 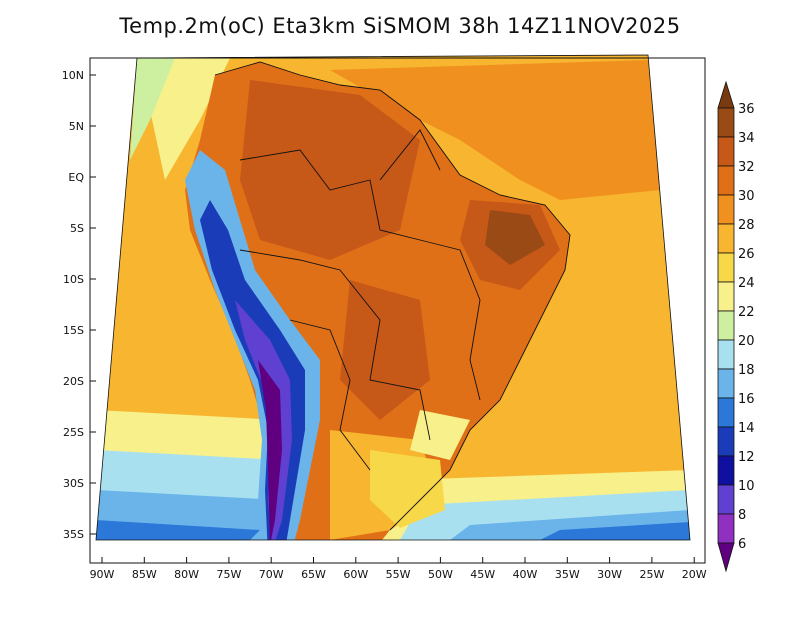 I want to click on colorbar-label: 36, so click(x=746, y=109).